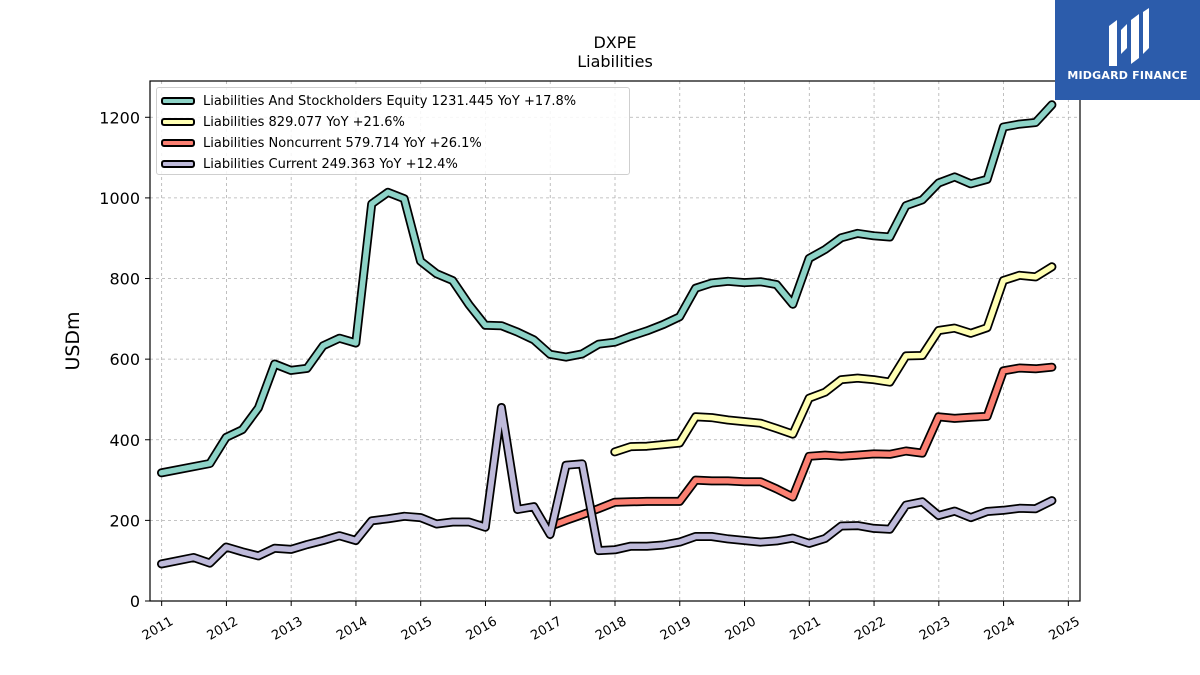 This screenshot has width=1200, height=675. What do you see at coordinates (124, 279) in the screenshot?
I see `y-tick-label: 800` at bounding box center [124, 279].